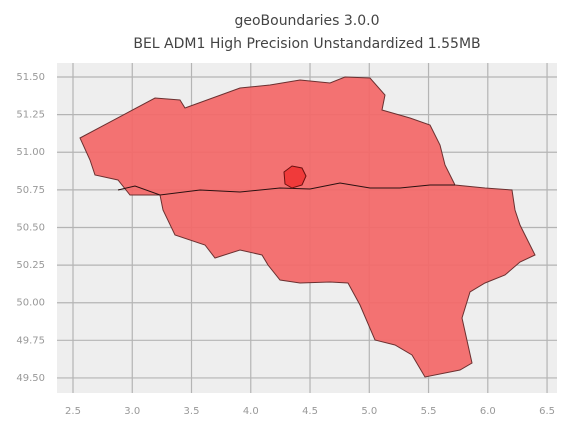 The height and width of the screenshot is (437, 572). What do you see at coordinates (310, 411) in the screenshot?
I see `x-tick-label: 4.5` at bounding box center [310, 411].